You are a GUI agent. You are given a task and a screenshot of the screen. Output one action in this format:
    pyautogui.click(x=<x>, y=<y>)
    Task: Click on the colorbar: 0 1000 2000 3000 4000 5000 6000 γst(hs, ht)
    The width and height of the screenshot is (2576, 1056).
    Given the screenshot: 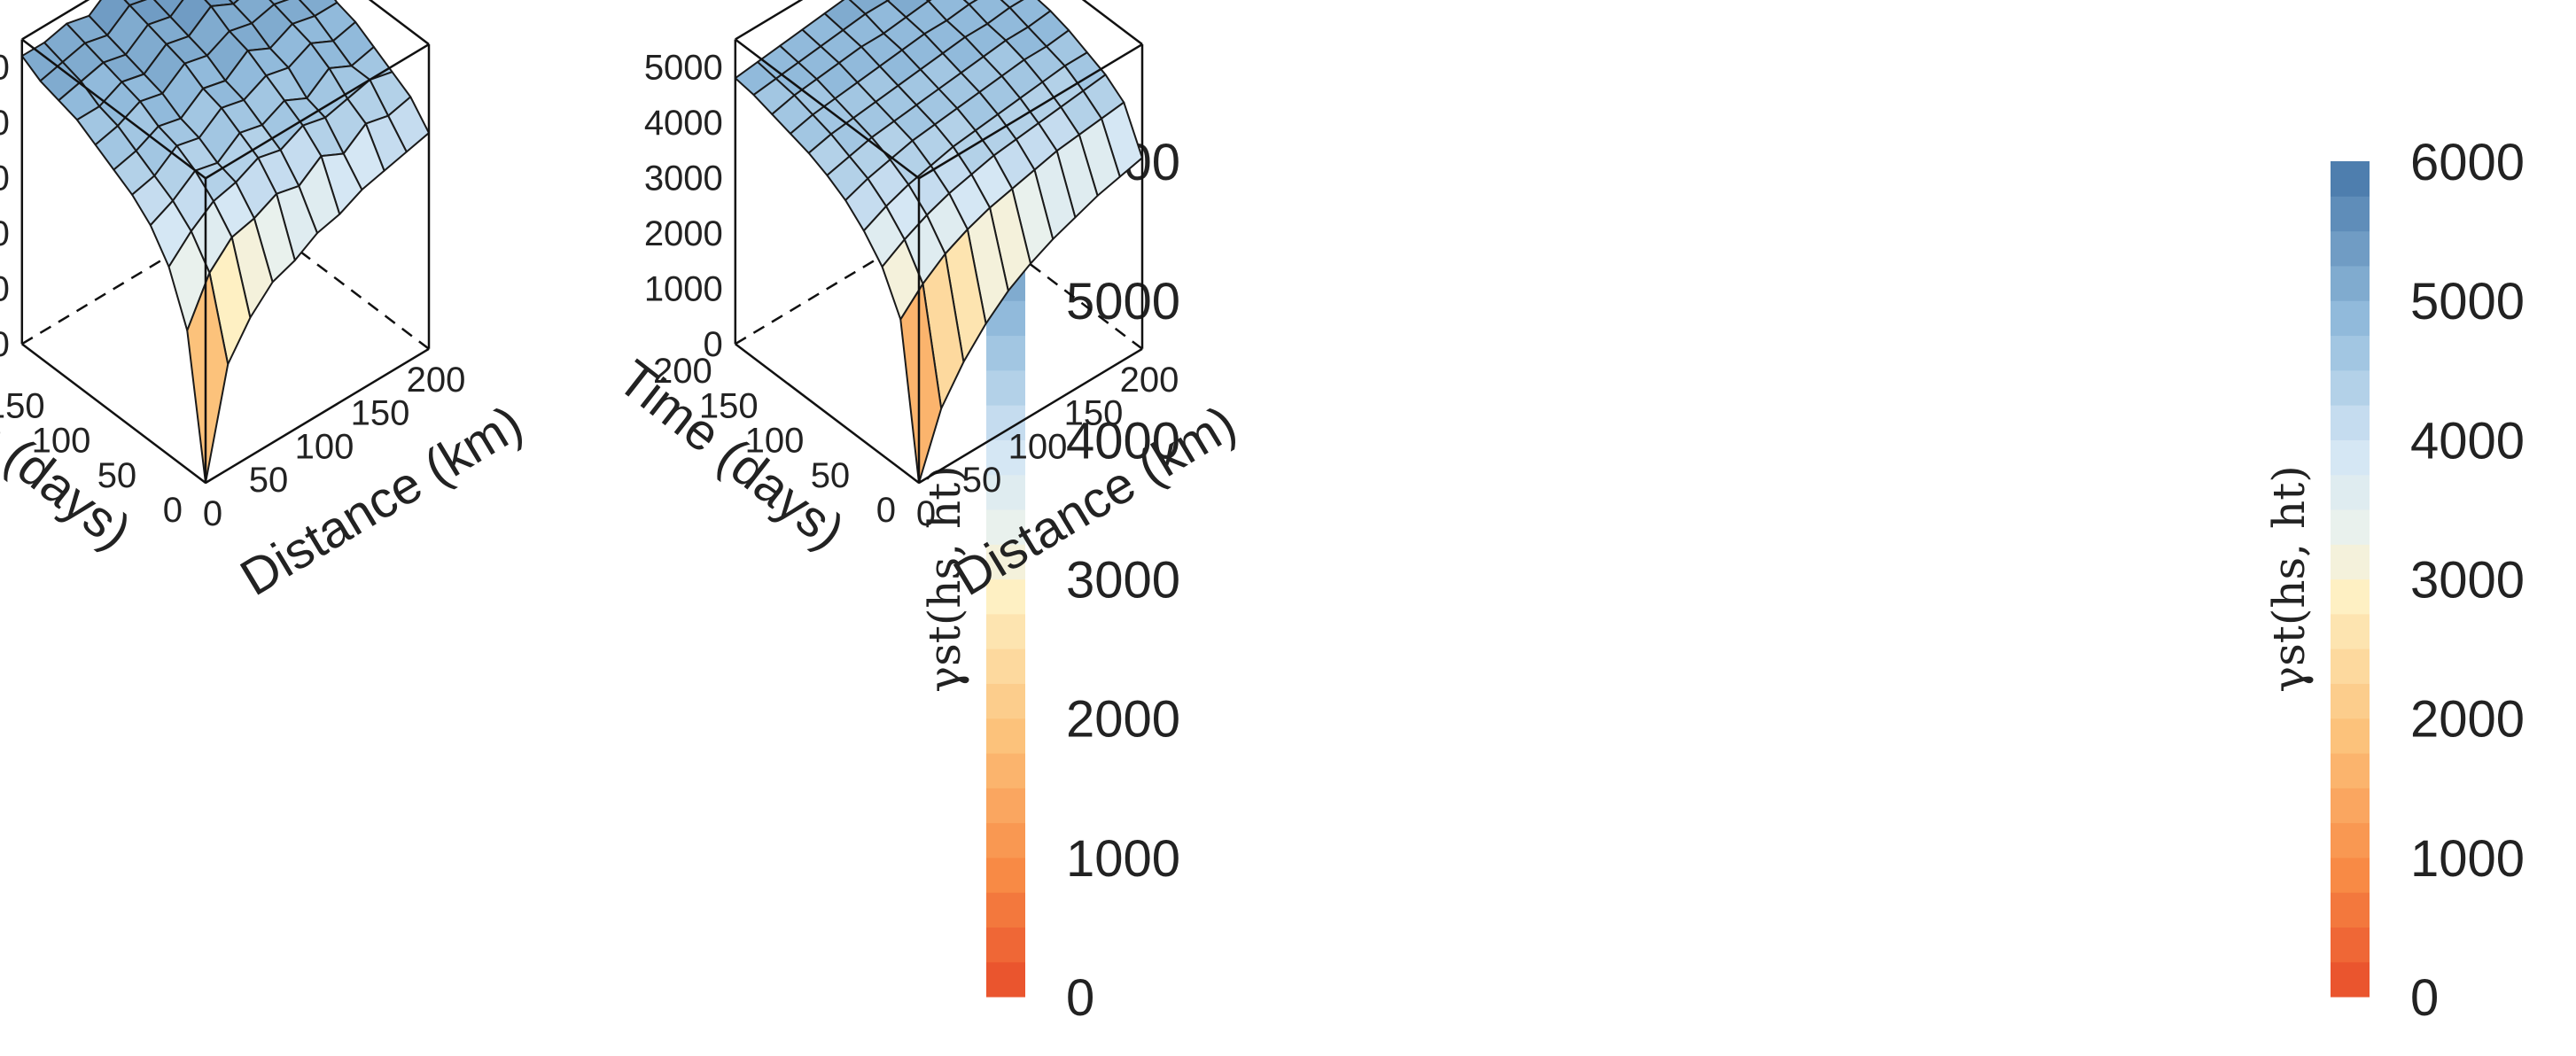 What is the action you would take?
    pyautogui.click(x=2394, y=581)
    